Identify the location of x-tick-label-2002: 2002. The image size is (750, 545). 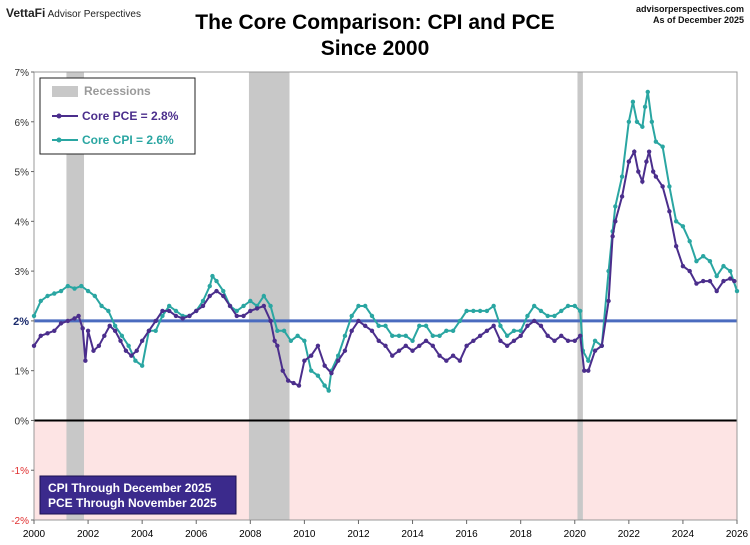
(88, 534).